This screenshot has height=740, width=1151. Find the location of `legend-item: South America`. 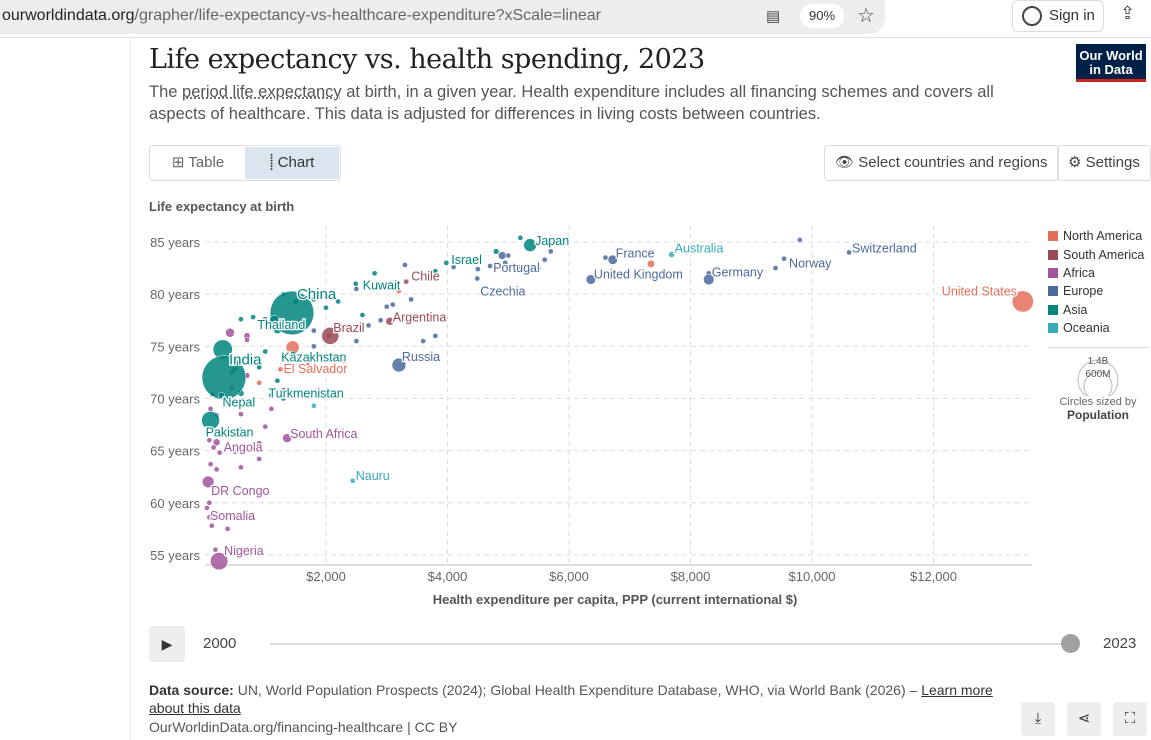

legend-item: South America is located at coordinates (1096, 254).